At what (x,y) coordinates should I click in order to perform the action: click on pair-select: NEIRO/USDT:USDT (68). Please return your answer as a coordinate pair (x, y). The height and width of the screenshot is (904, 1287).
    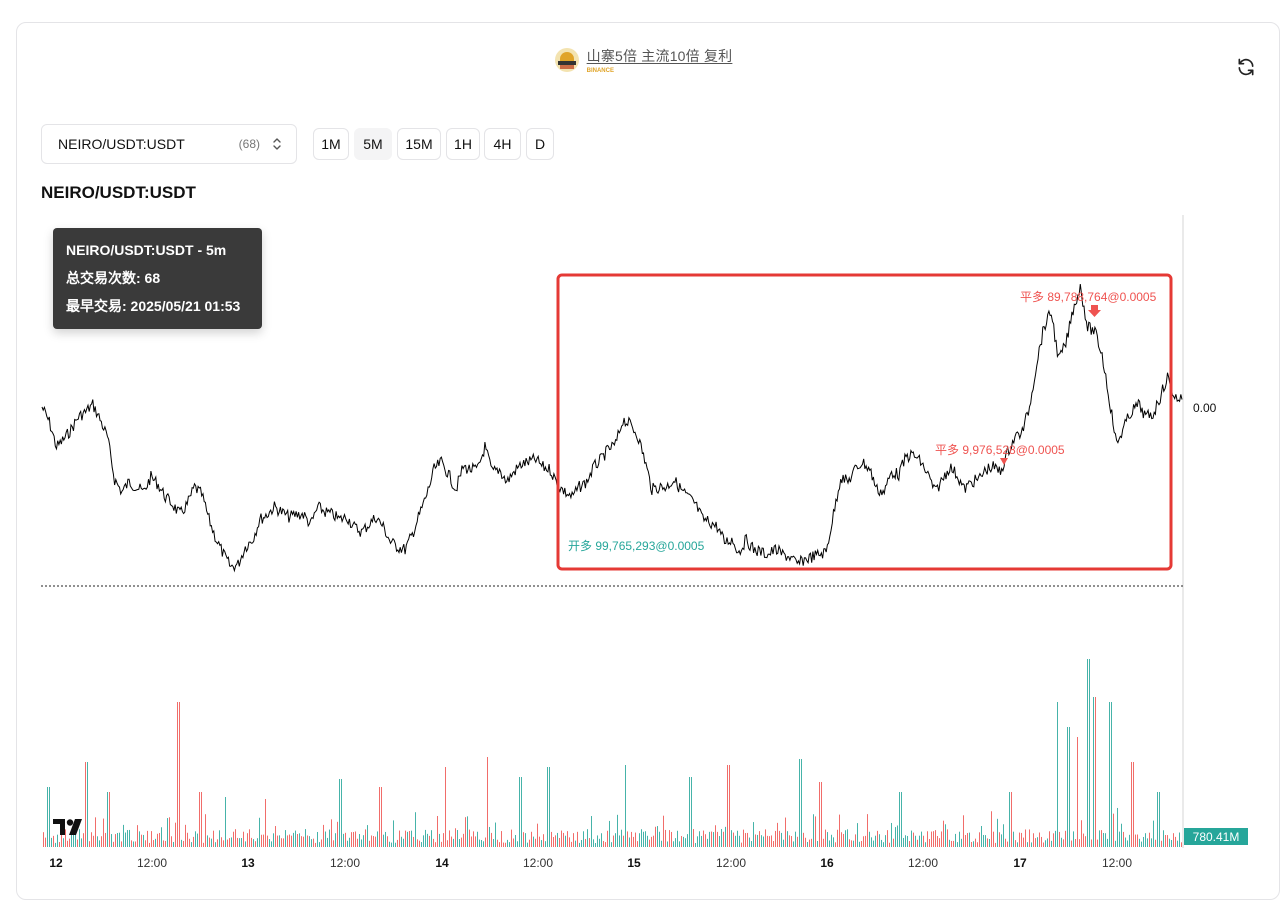
    Looking at the image, I should click on (169, 144).